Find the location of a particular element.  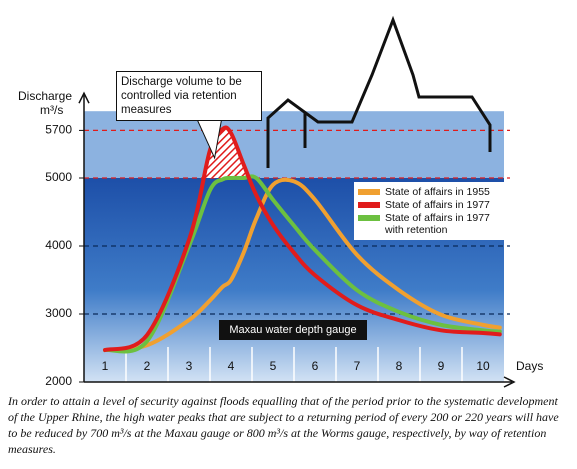

legend-entry: State of affairs in 1977 with retention is located at coordinates (434, 224).